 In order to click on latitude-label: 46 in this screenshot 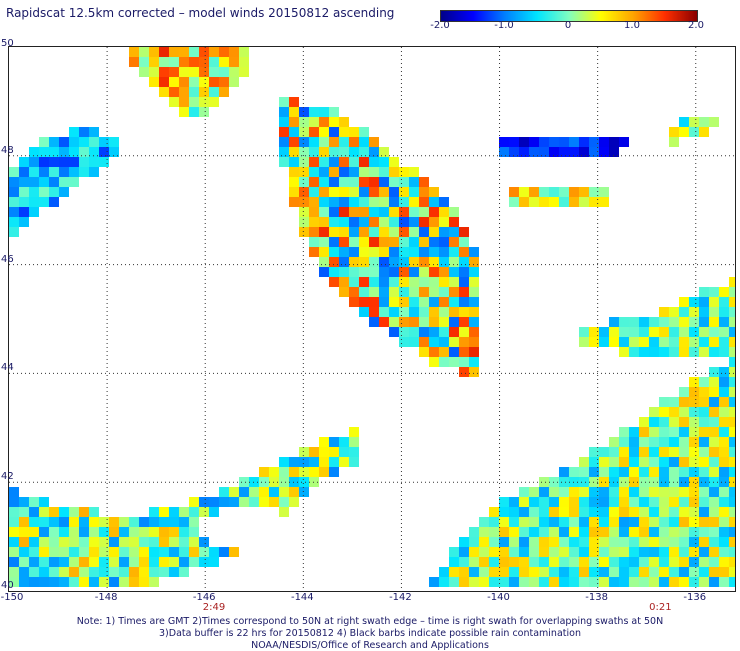, I will do `click(7, 259)`.